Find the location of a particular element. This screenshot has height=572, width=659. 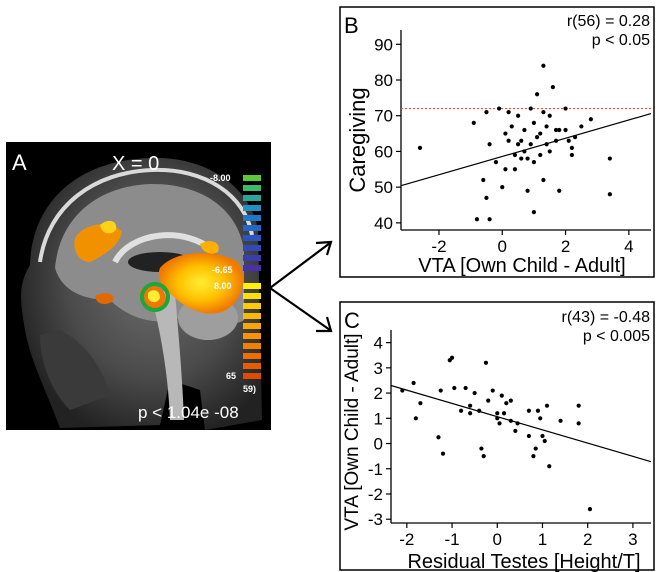

colorbar-pos-top-label: 8.00 is located at coordinates (223, 286).